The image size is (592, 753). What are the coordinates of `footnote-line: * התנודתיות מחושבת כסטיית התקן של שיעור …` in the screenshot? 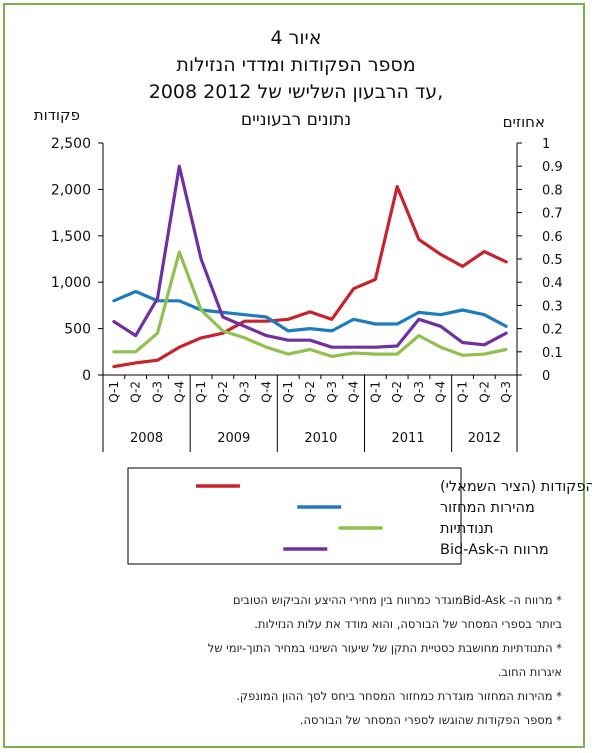 It's located at (384, 648).